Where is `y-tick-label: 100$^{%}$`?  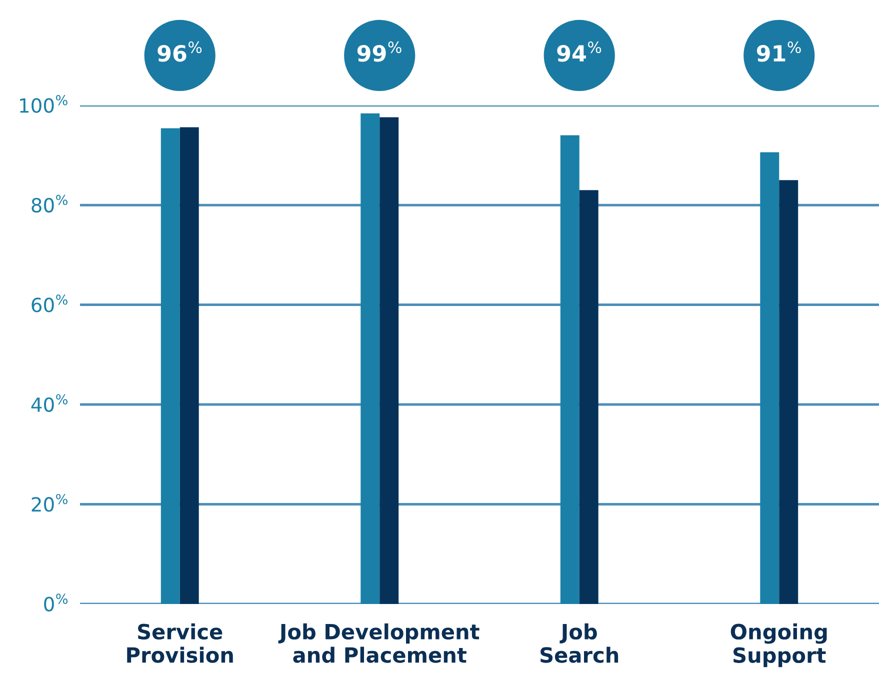 y-tick-label: 100$^{%}$ is located at coordinates (44, 104).